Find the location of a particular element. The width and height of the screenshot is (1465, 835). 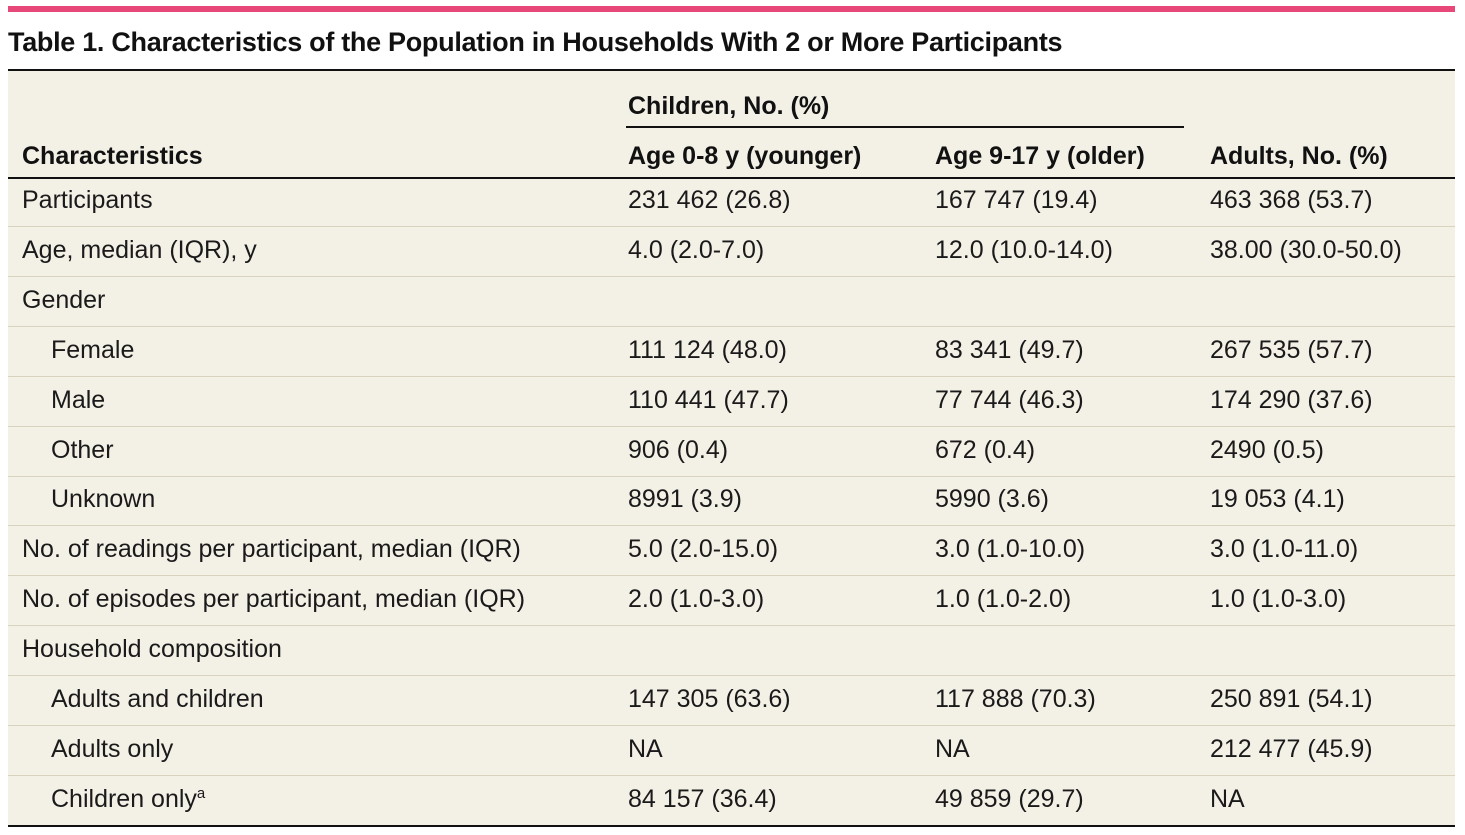

row-label: Female is located at coordinates (92, 351).